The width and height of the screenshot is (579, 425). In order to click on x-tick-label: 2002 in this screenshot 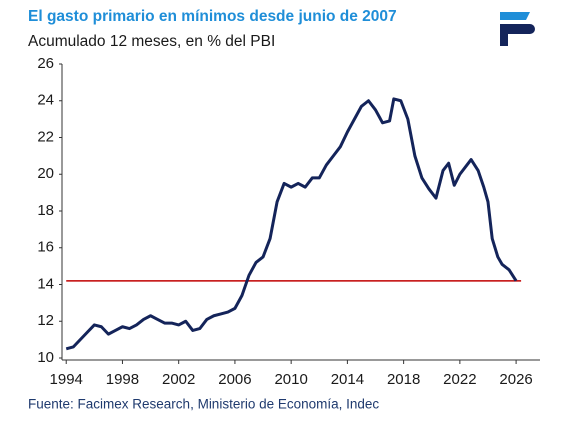, I will do `click(178, 379)`.